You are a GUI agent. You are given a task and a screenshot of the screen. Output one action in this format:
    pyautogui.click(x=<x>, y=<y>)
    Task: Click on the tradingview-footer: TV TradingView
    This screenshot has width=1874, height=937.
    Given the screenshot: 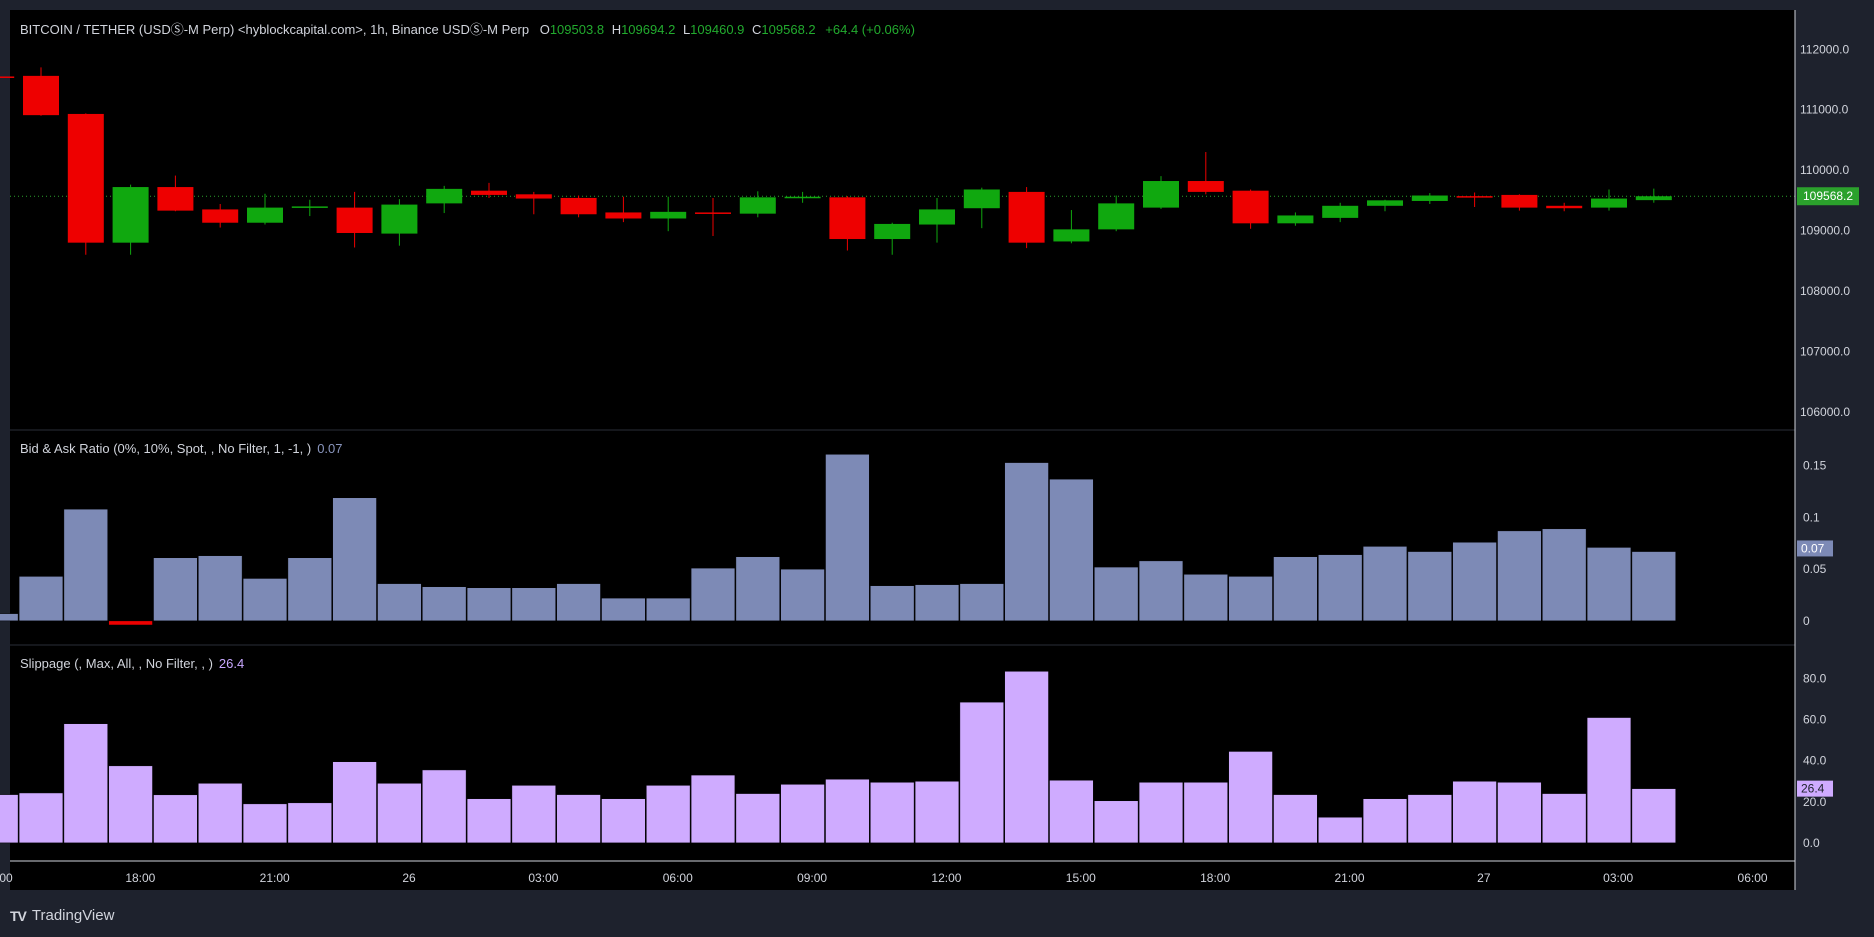 What is the action you would take?
    pyautogui.click(x=62, y=915)
    